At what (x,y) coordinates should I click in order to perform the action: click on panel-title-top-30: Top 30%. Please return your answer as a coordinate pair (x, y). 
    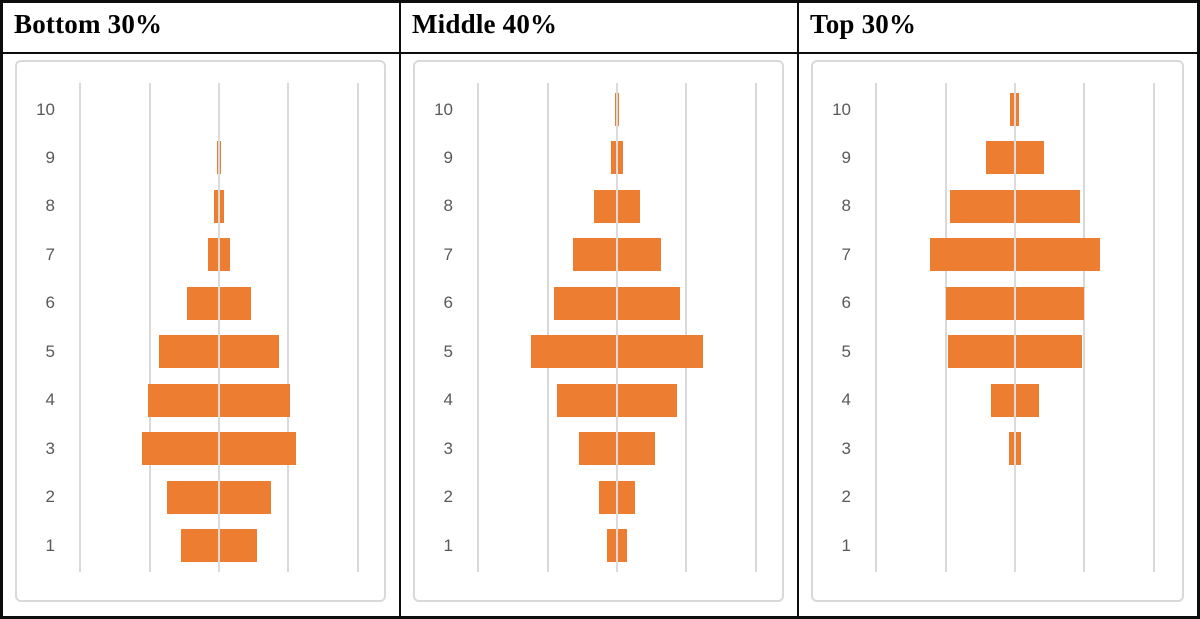
    Looking at the image, I should click on (863, 24).